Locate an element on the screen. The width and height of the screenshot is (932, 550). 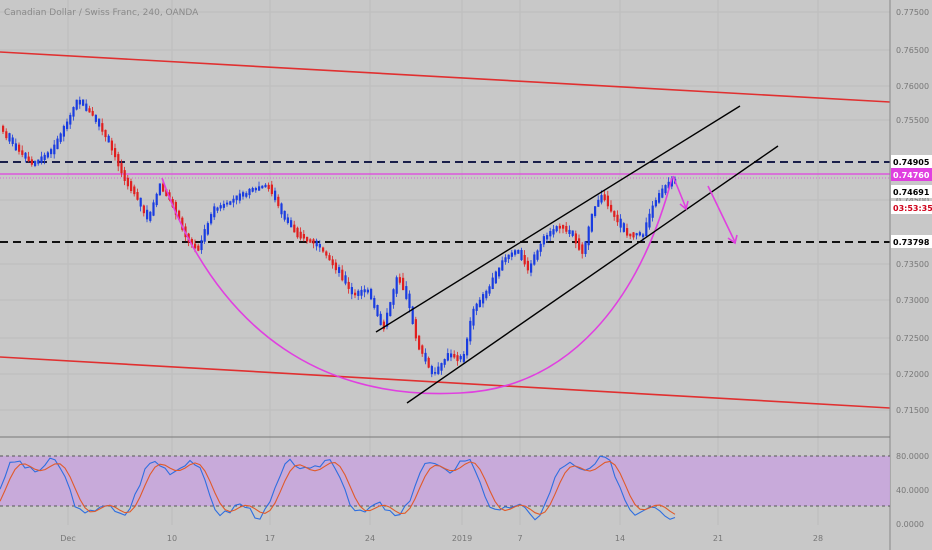
oscillator-tick-label: 80.0000 is located at coordinates (912, 456).